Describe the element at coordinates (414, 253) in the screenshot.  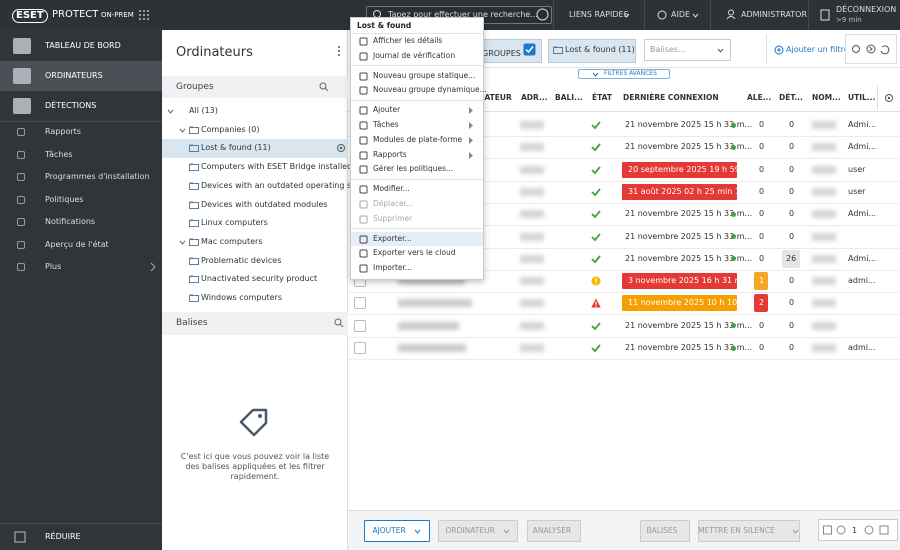
I see `menu-item: Exporter vers le cloud` at that location.